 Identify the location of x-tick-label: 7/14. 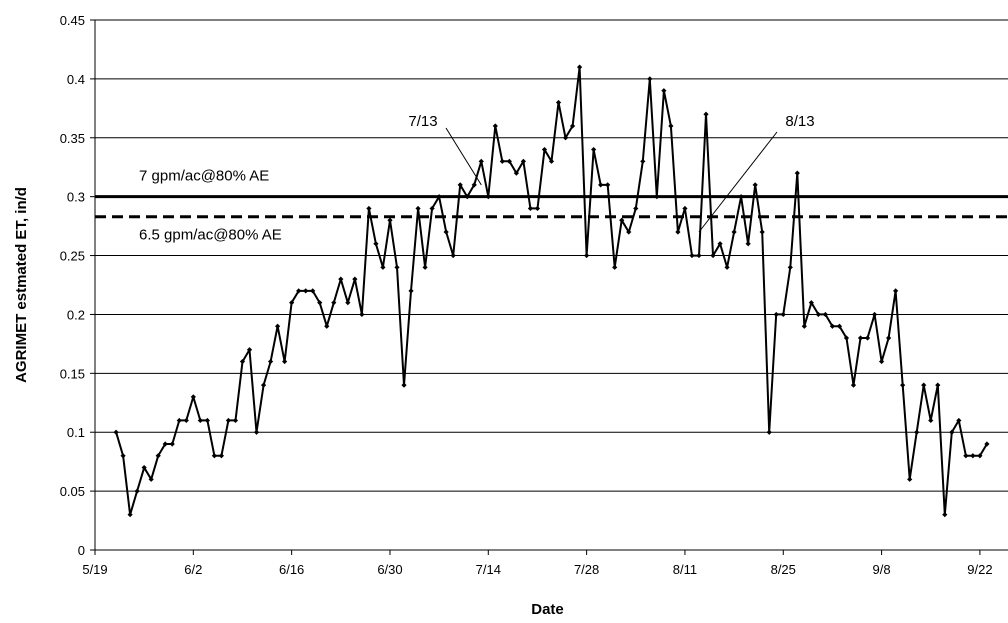
(488, 569).